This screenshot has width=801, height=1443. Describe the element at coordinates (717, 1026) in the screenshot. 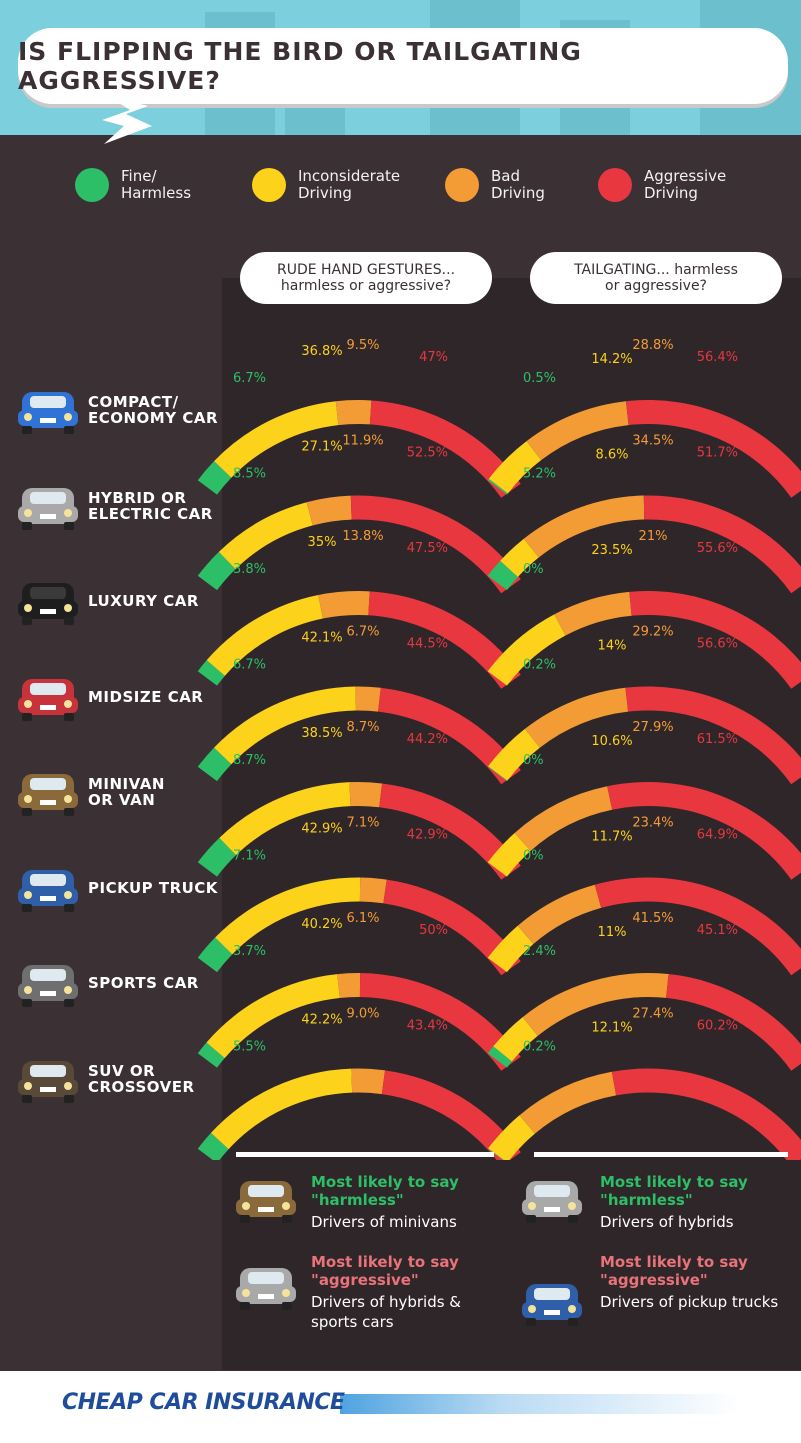

I see `data-label: 60.2%` at that location.